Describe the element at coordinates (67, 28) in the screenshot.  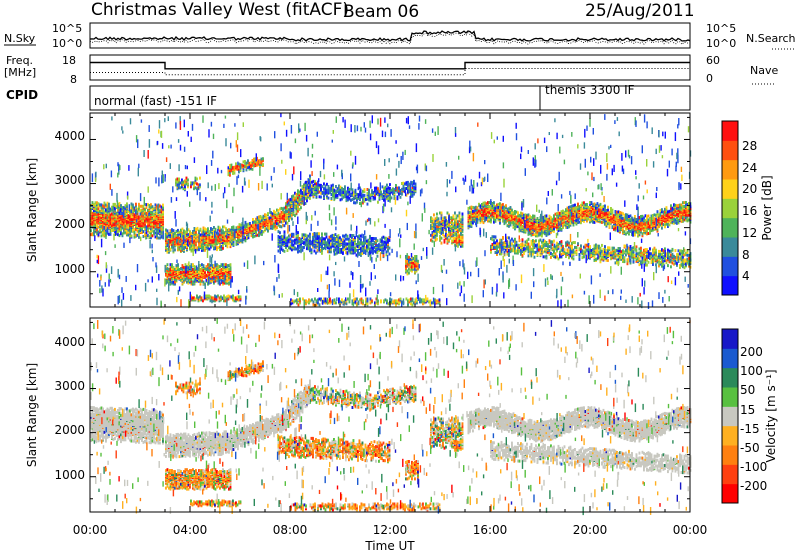
I see `nsky-tick-top: 10^5` at that location.